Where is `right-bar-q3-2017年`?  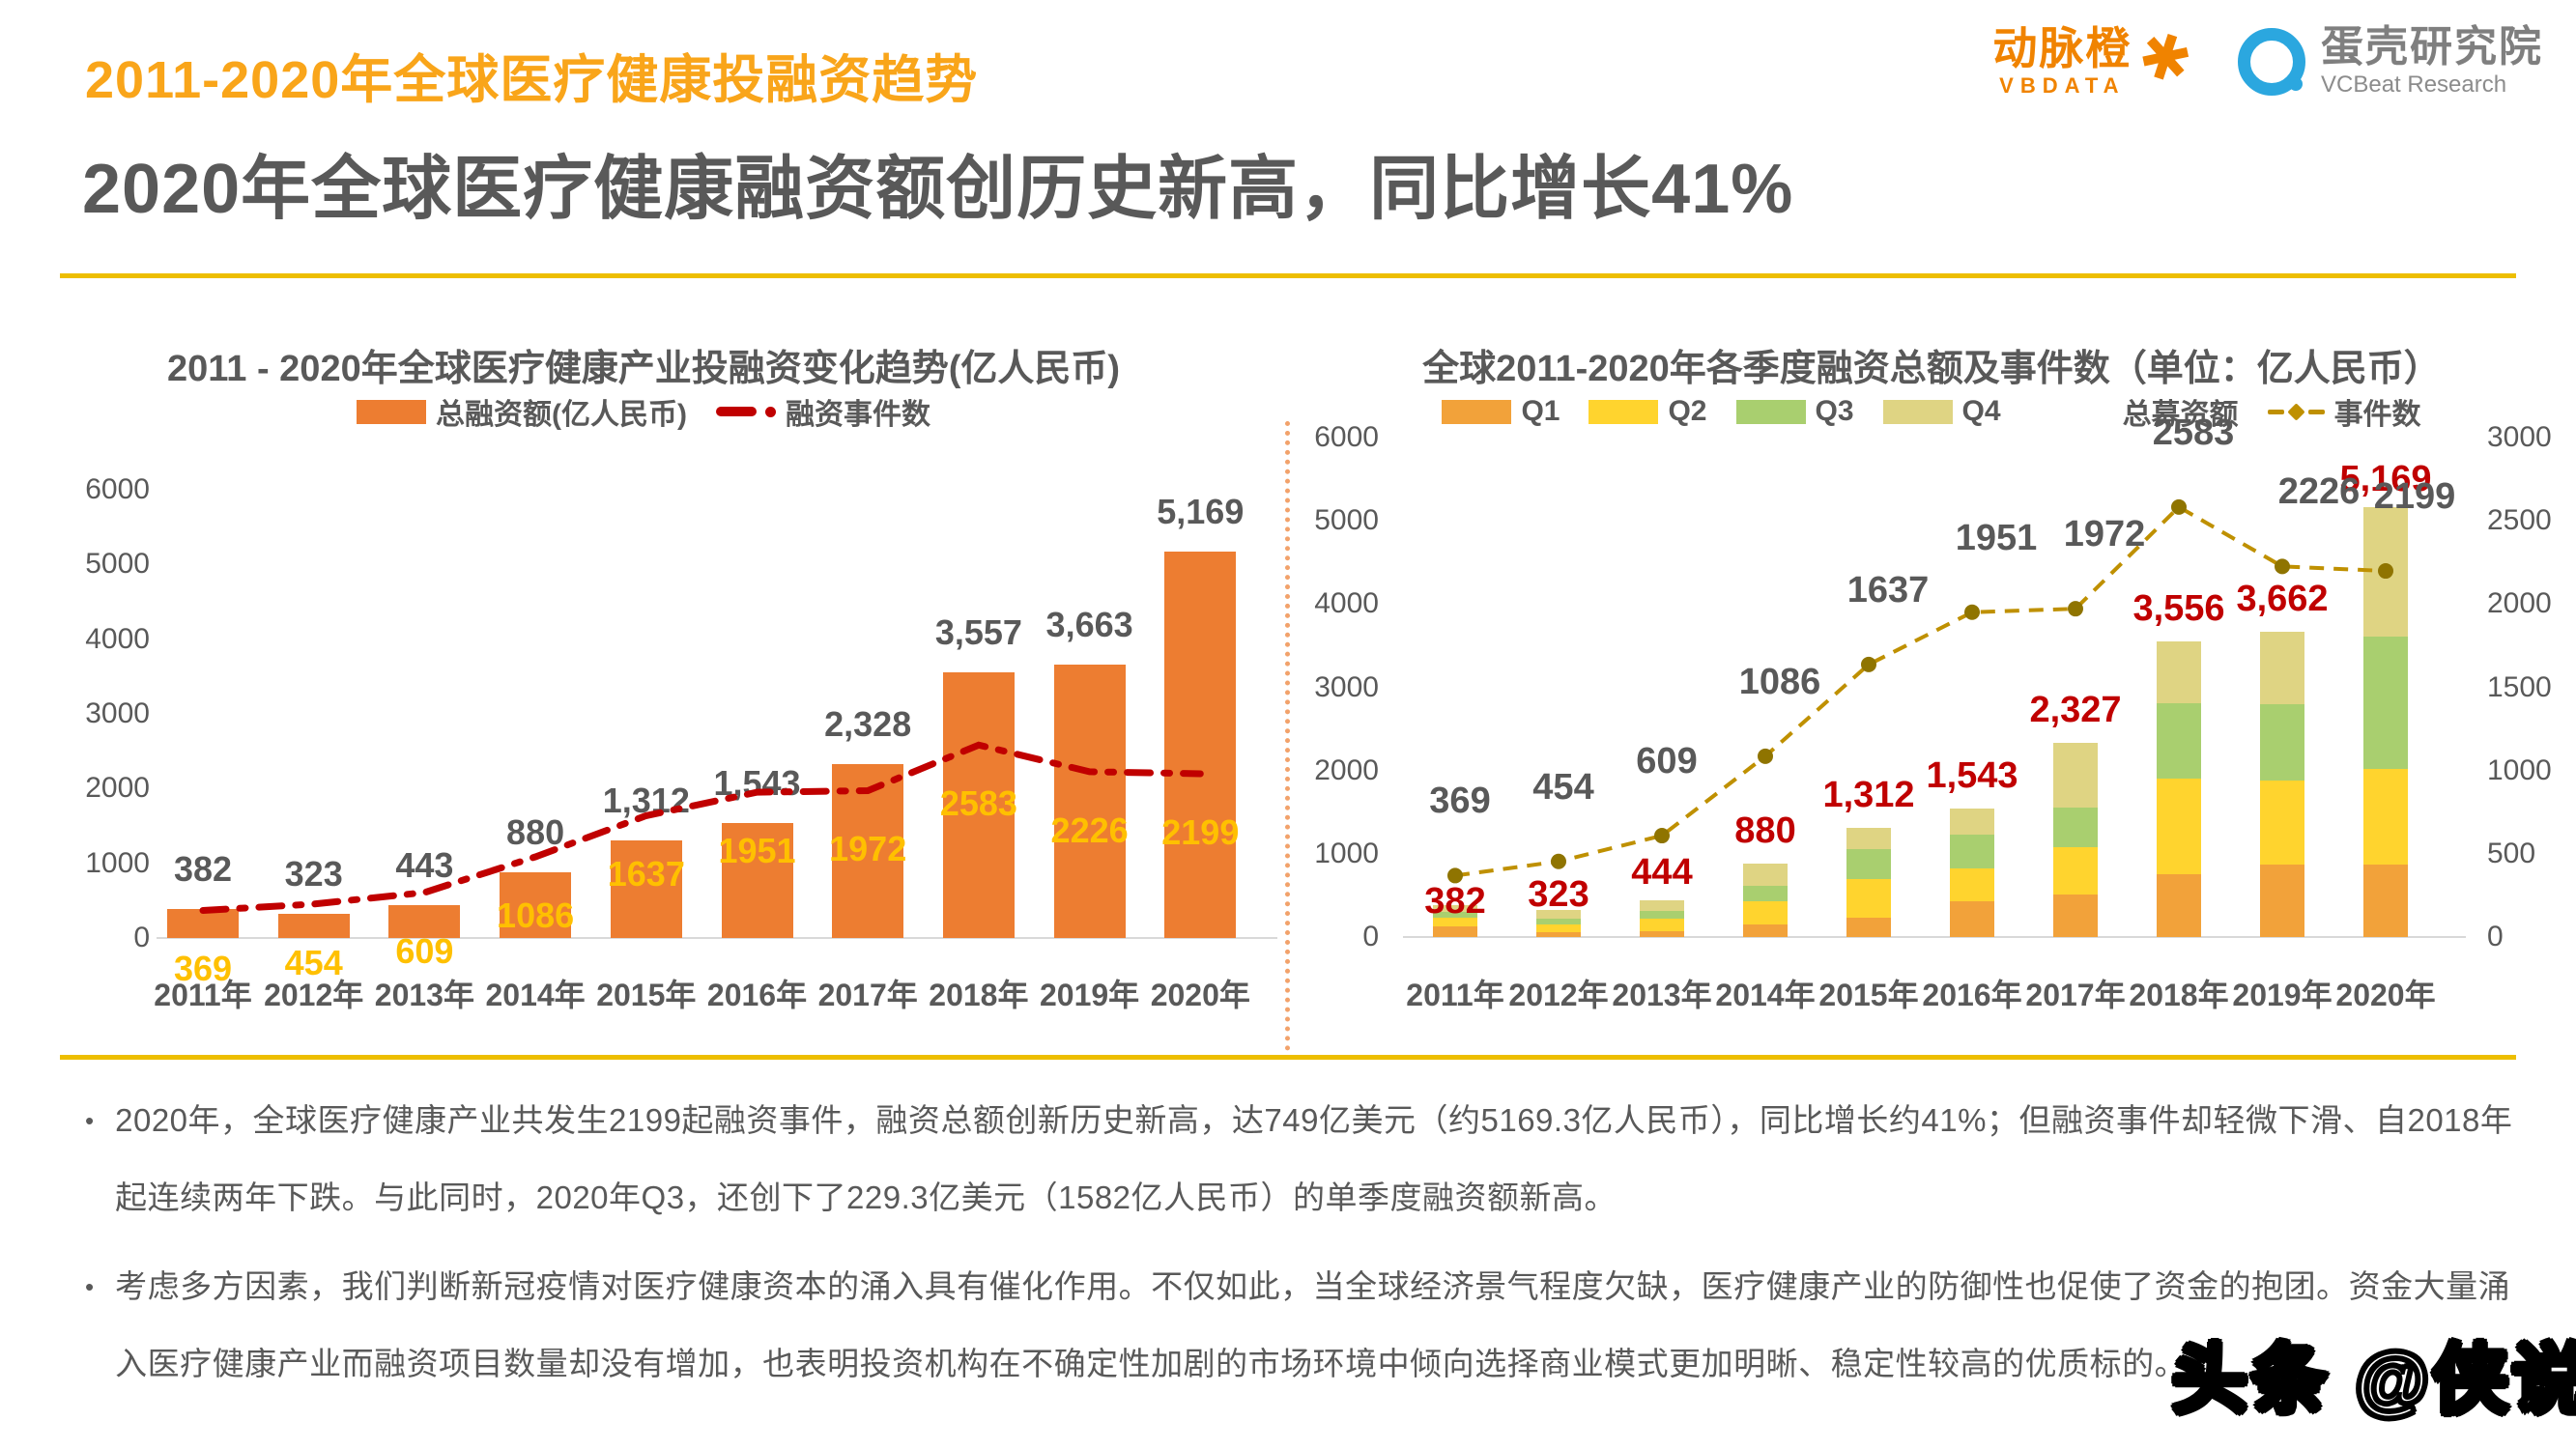 right-bar-q3-2017年 is located at coordinates (2076, 827).